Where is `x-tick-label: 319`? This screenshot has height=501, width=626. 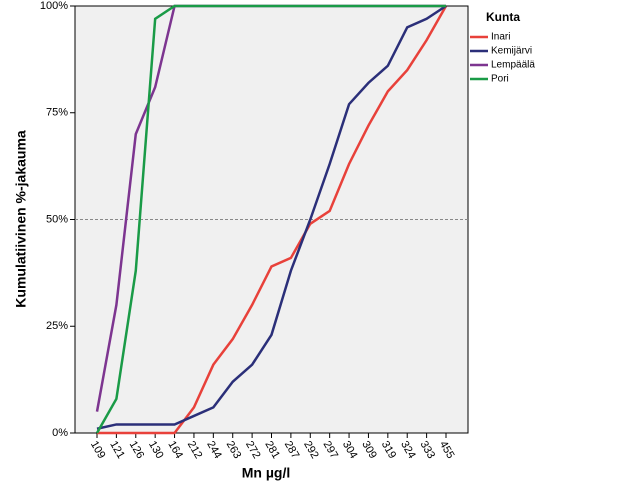 x-tick-label: 319 is located at coordinates (389, 450).